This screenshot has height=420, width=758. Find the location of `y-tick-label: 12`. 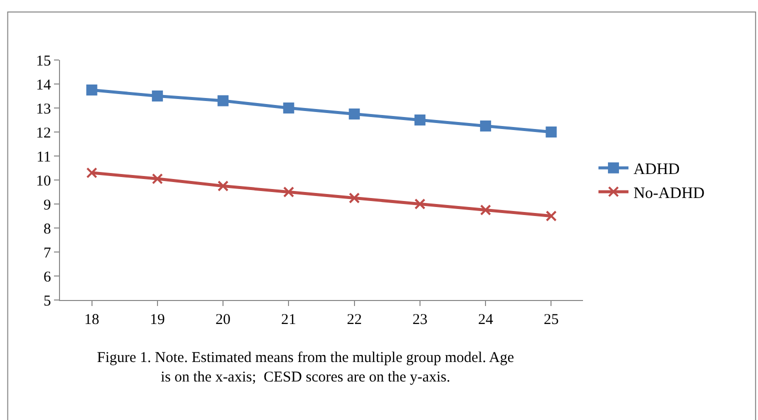

y-tick-label: 12 is located at coordinates (43, 133).